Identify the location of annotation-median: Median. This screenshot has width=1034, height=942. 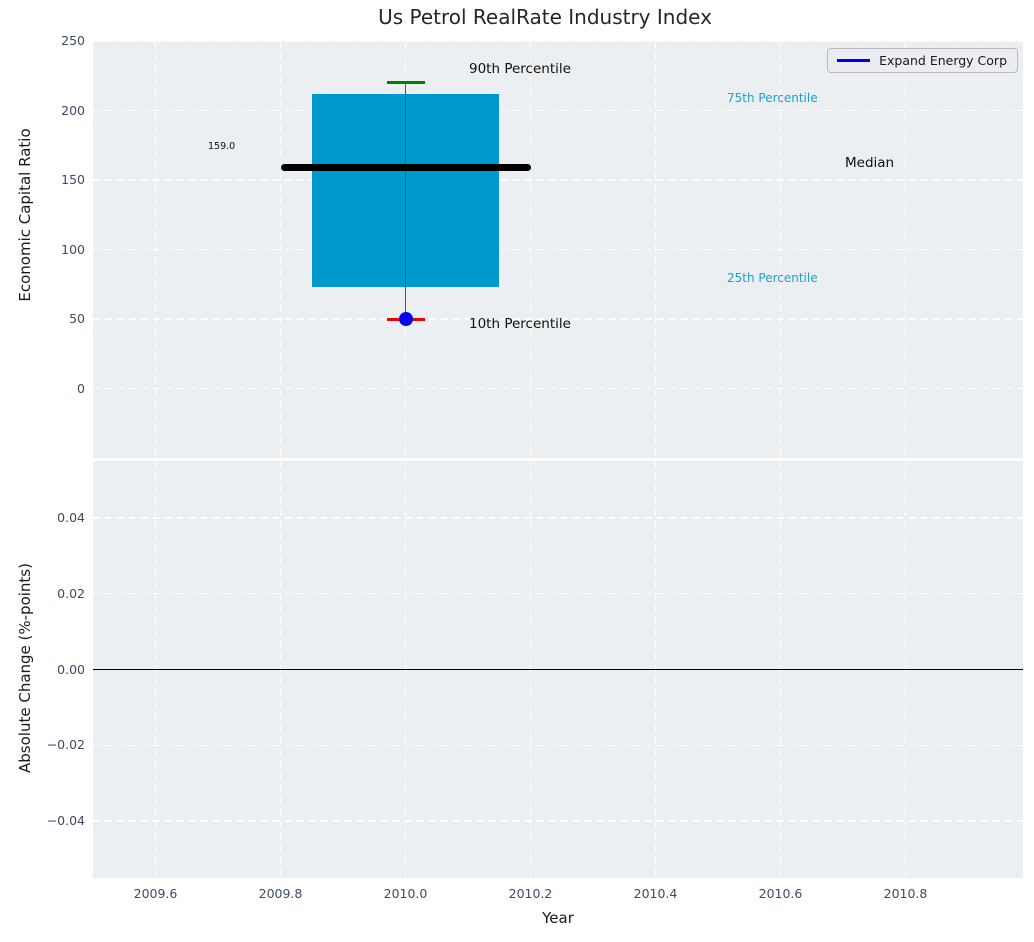
(870, 163).